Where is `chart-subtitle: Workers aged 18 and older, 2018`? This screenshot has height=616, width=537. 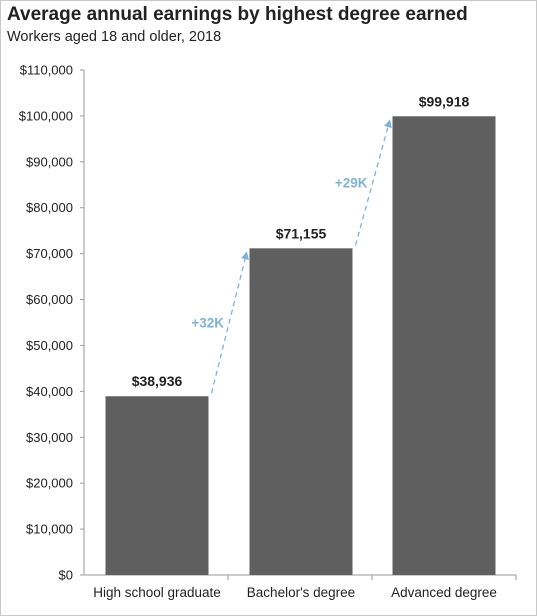 chart-subtitle: Workers aged 18 and older, 2018 is located at coordinates (114, 37).